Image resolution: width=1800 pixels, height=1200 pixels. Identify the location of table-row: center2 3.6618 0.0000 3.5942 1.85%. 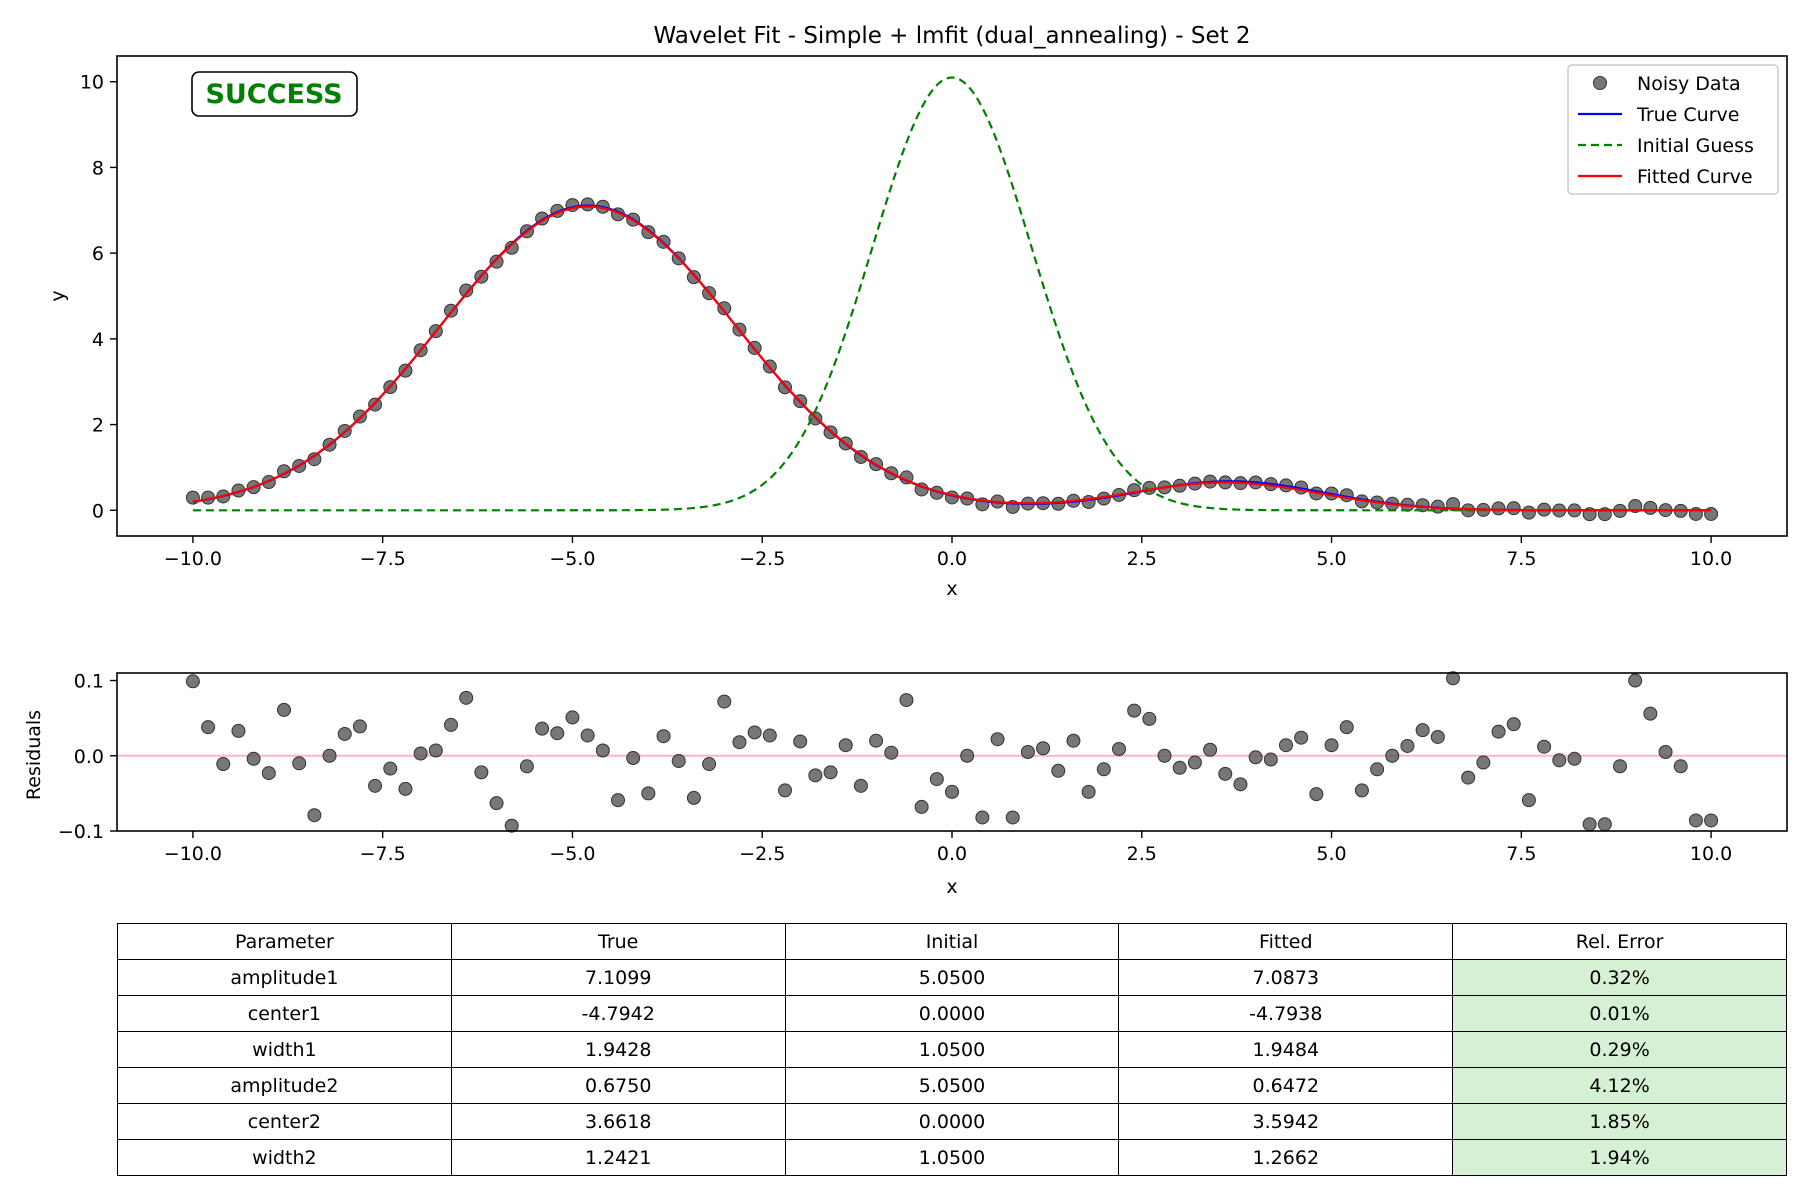
(952, 1121).